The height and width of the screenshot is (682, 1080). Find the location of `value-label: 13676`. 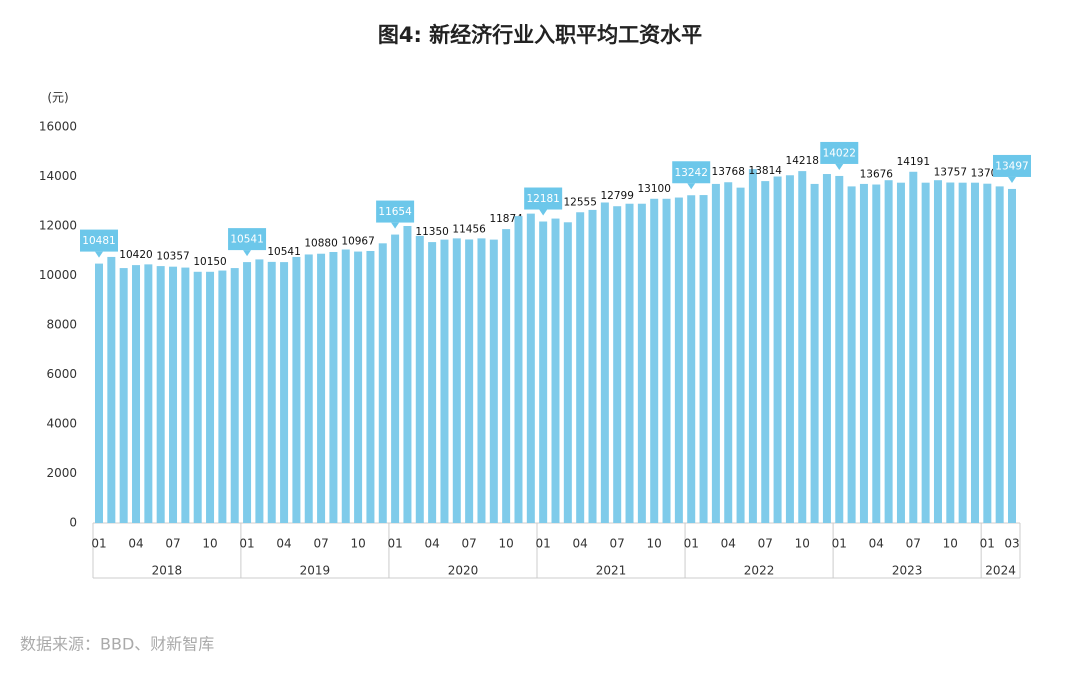

value-label: 13676 is located at coordinates (877, 175).